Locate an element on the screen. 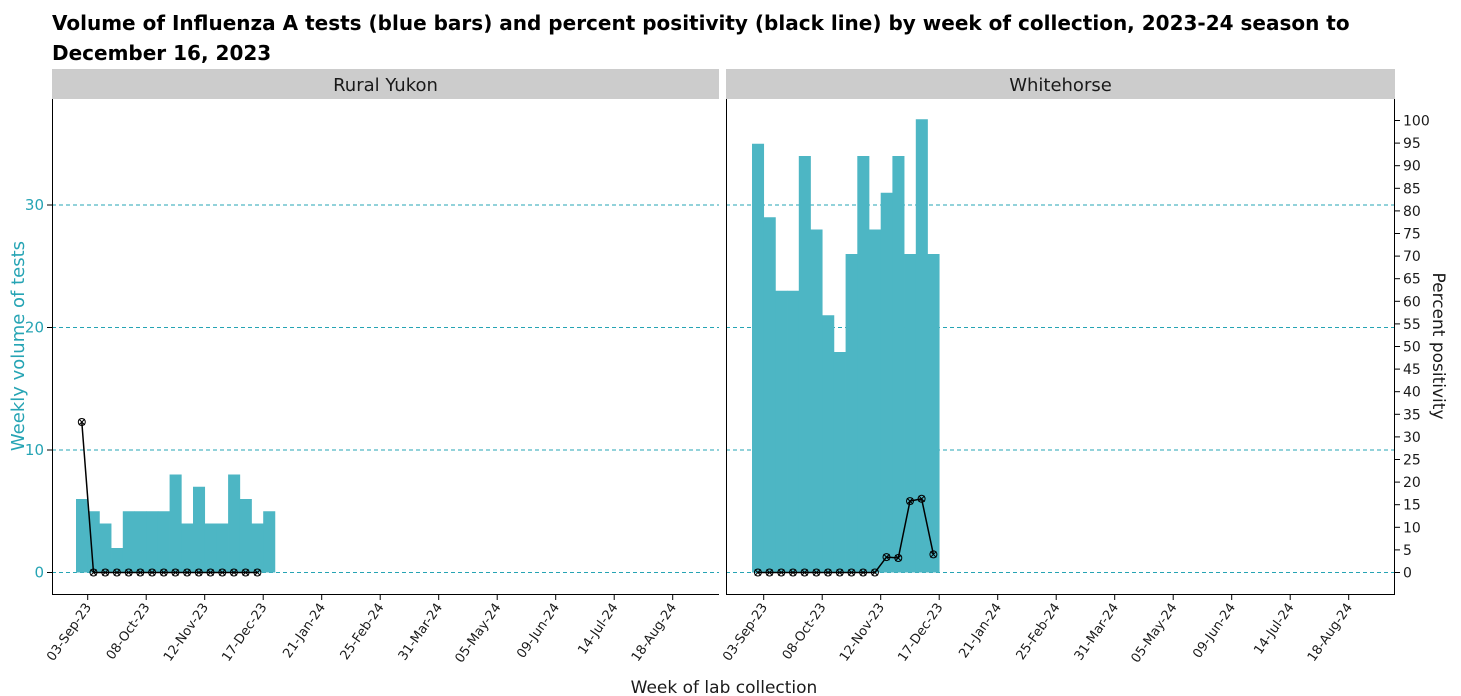  left-y-axis: 0 10 20 30 is located at coordinates (38, 389).